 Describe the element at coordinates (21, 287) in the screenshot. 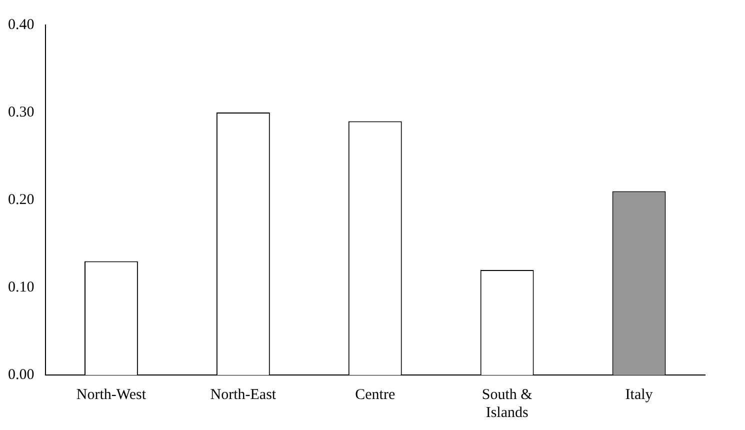

I see `y-tick-label: 0.10` at that location.